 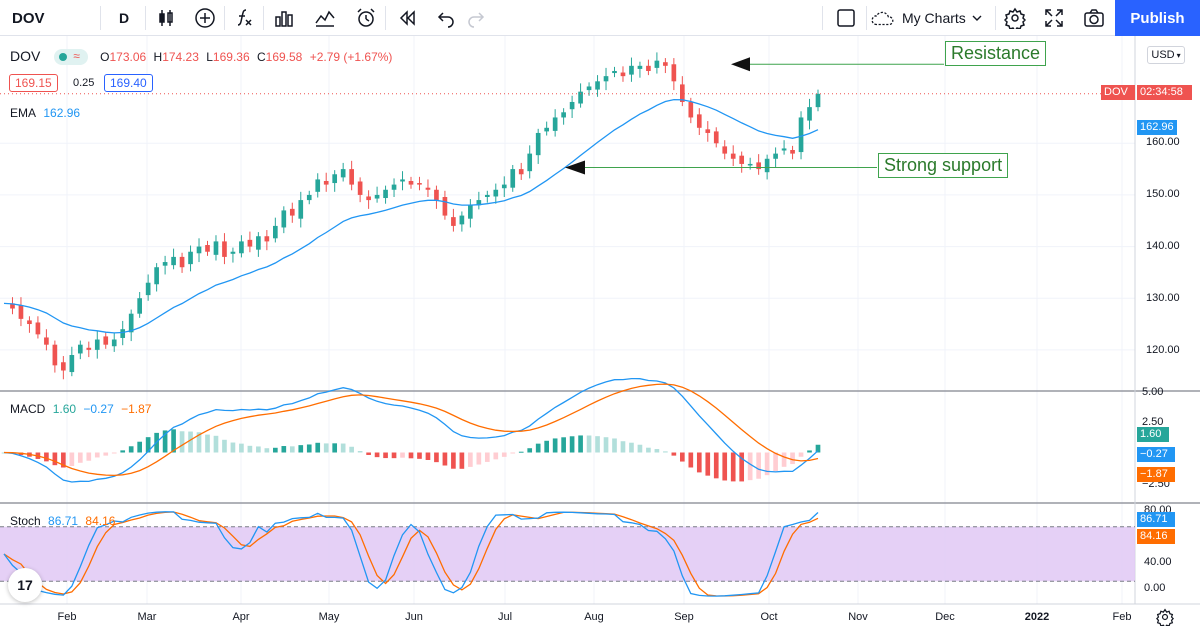 What do you see at coordinates (1166, 55) in the screenshot?
I see `currency-select: USD ▾` at bounding box center [1166, 55].